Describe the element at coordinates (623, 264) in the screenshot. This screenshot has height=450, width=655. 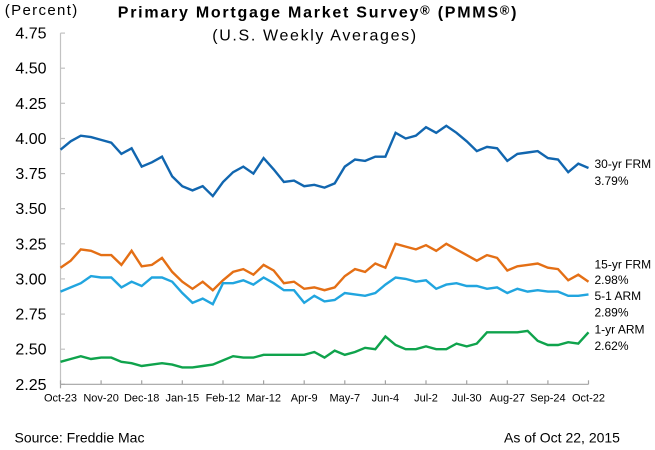
I see `svg-text: 15-yr FRM` at that location.